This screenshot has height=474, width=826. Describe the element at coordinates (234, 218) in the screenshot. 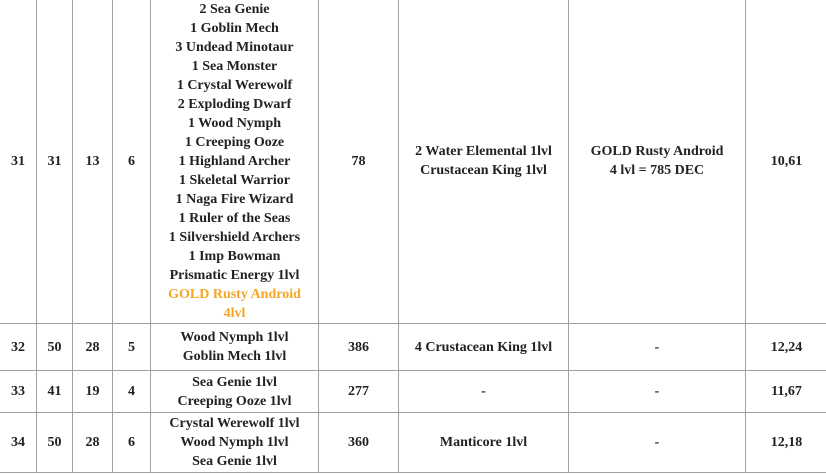

I see `cell-line: 1 Ruler of the Seas` at that location.